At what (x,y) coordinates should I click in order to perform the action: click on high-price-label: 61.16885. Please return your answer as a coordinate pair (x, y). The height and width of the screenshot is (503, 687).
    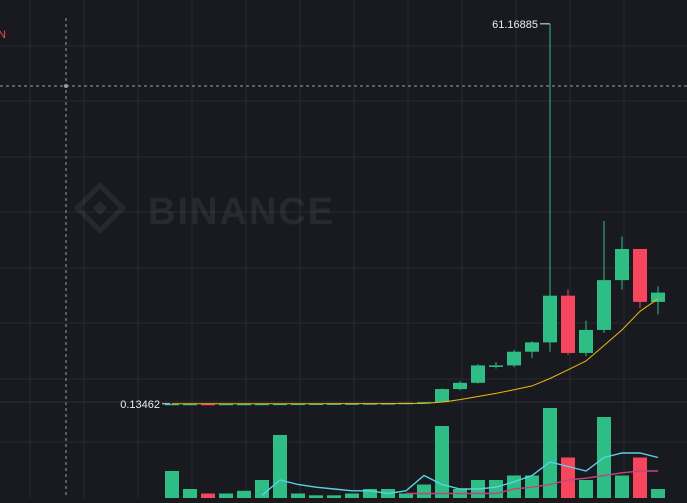
    Looking at the image, I should click on (515, 25).